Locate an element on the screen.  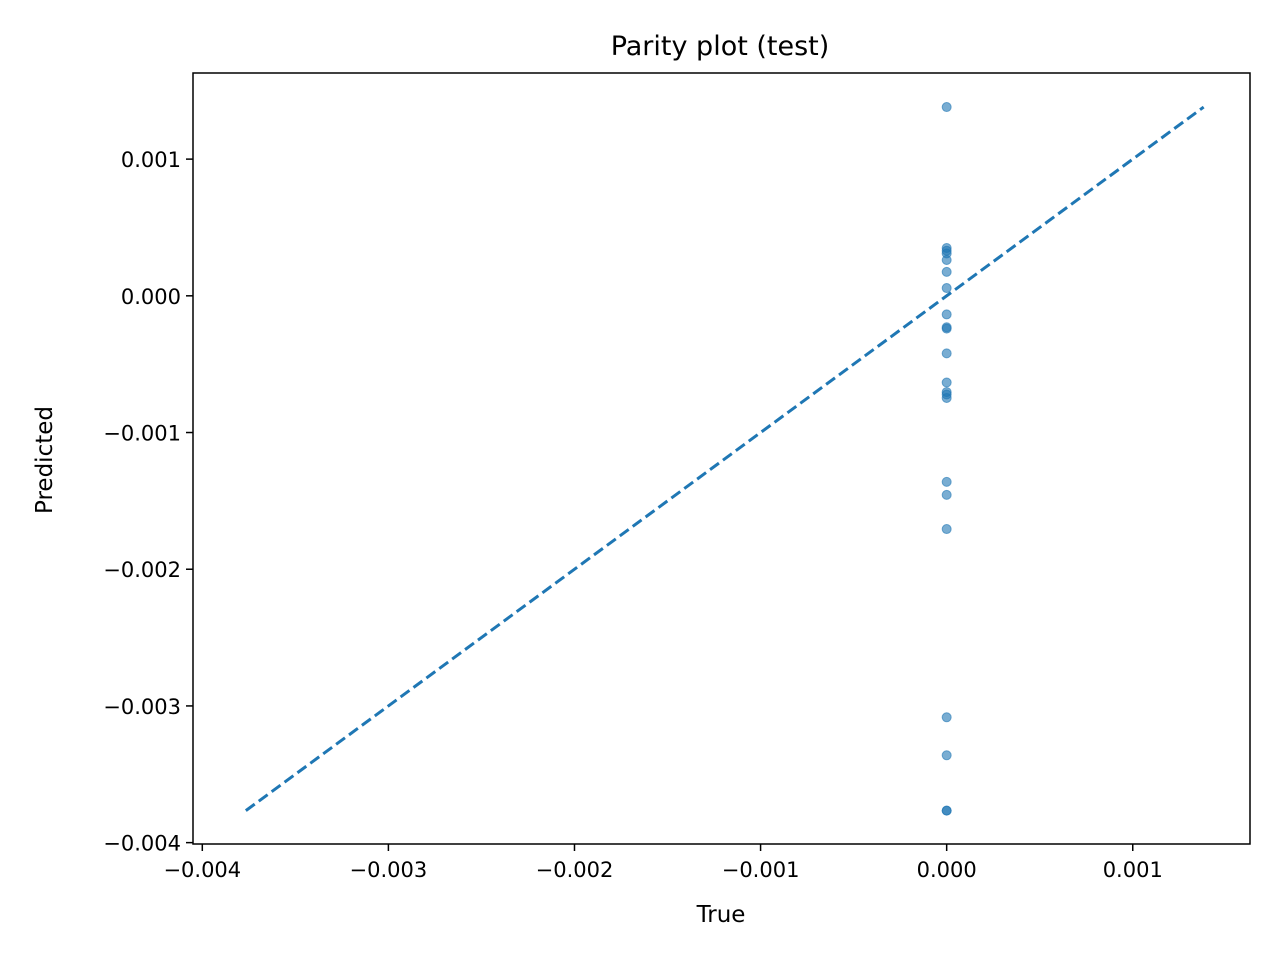
x-axis: −0.004 −0.003 −0.002 −0.001 0.000 0.001 is located at coordinates (663, 863).